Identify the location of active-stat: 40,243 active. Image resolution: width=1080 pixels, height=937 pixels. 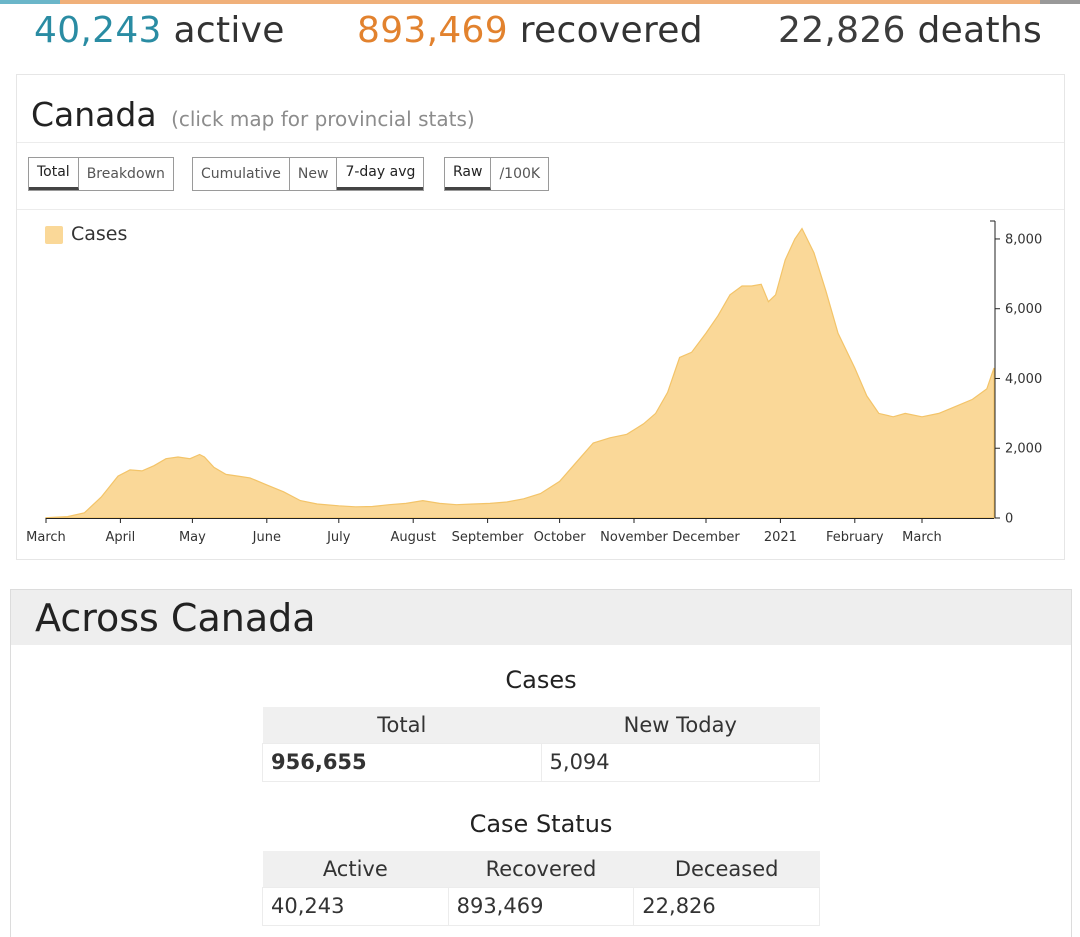
(159, 30).